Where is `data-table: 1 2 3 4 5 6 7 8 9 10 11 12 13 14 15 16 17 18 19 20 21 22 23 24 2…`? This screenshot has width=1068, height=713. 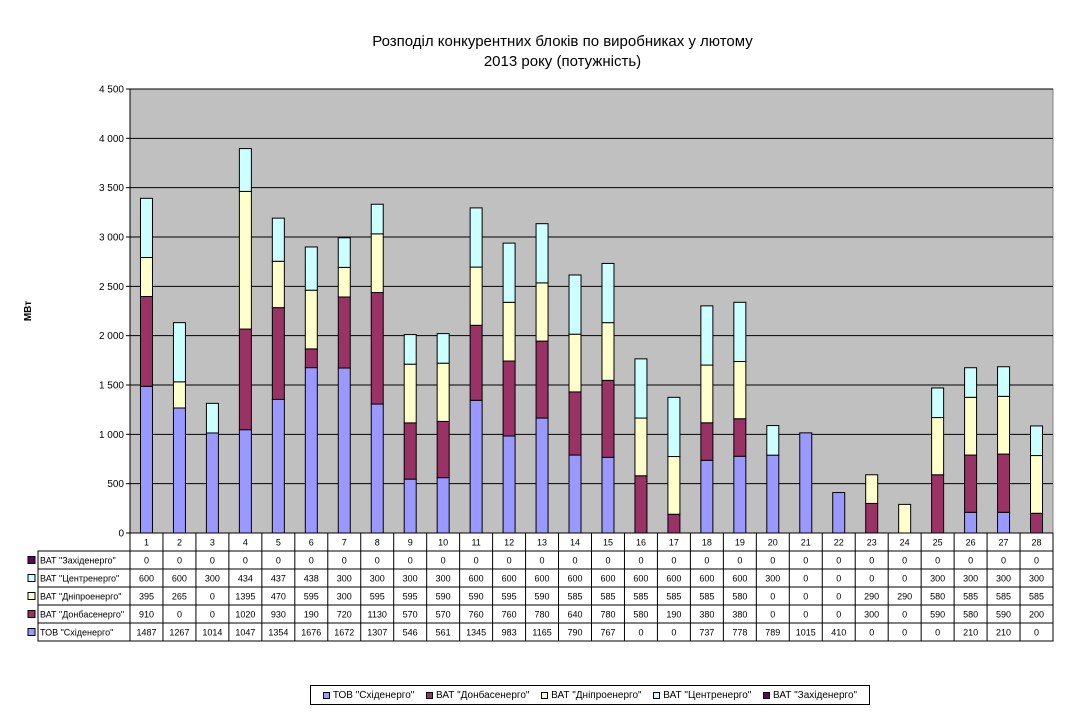 data-table: 1 2 3 4 5 6 7 8 9 10 11 12 13 14 15 16 17 18 19 20 21 22 23 24 2… is located at coordinates (540, 587).